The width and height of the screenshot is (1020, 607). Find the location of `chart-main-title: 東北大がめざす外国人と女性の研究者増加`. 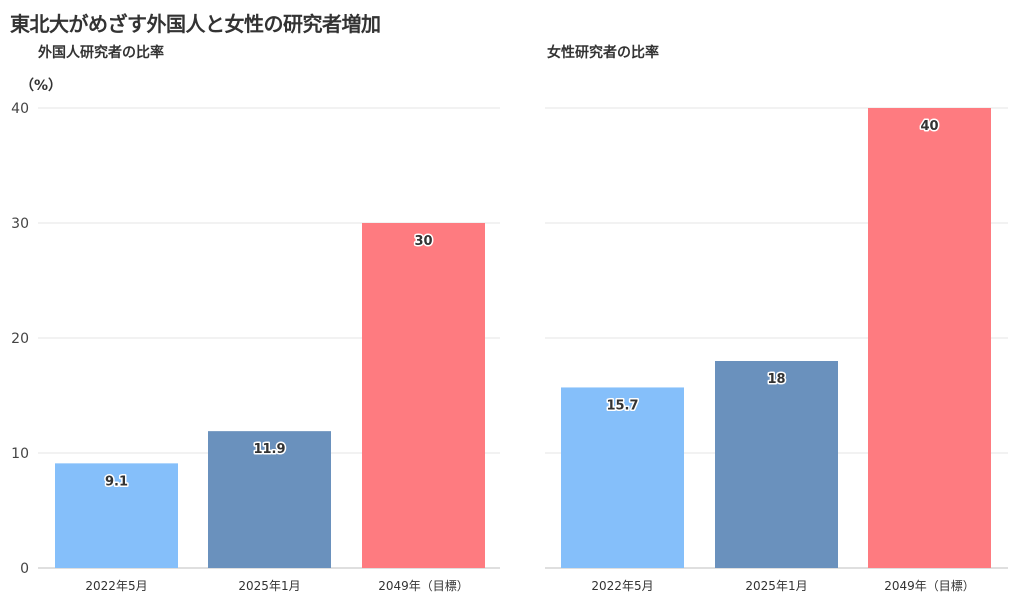

chart-main-title: 東北大がめざす外国人と女性の研究者増加 is located at coordinates (195, 24).